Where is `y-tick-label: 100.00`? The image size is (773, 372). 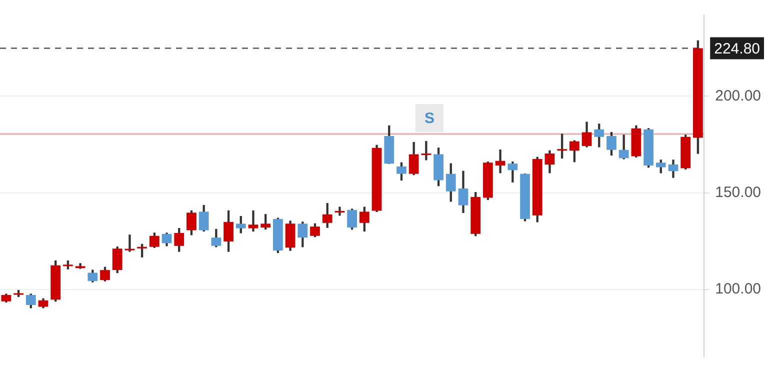 y-tick-label: 100.00 is located at coordinates (738, 289).